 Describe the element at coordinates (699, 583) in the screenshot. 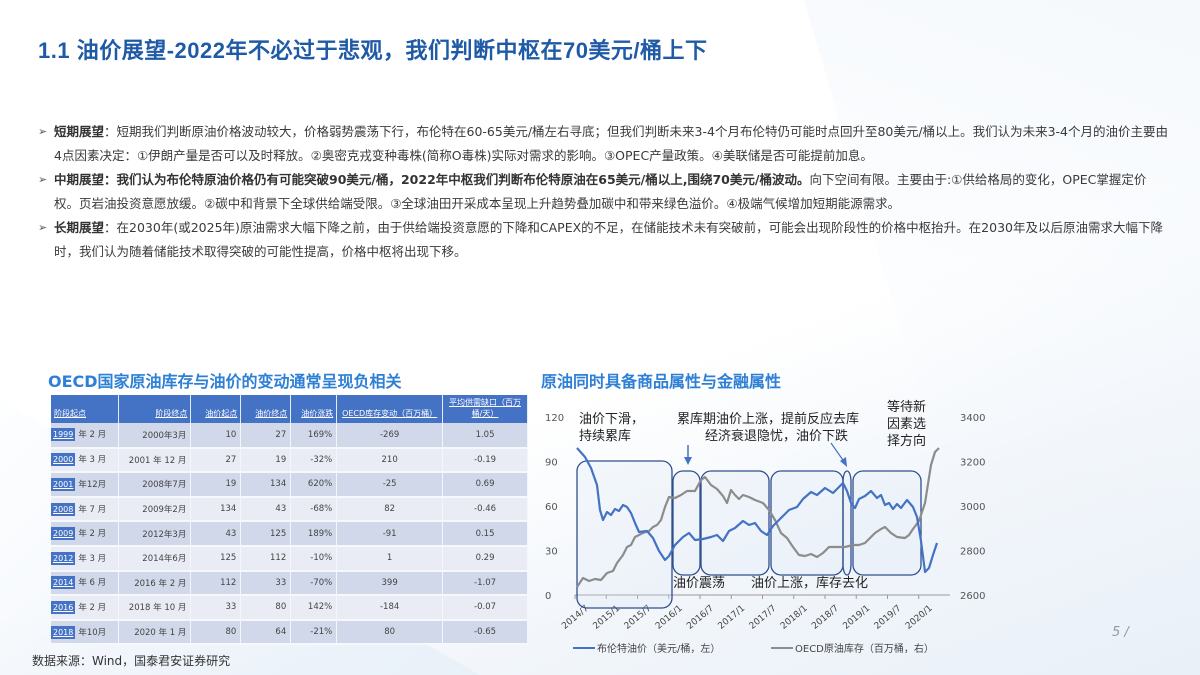

I see `annotation-text: 油价震荡` at that location.